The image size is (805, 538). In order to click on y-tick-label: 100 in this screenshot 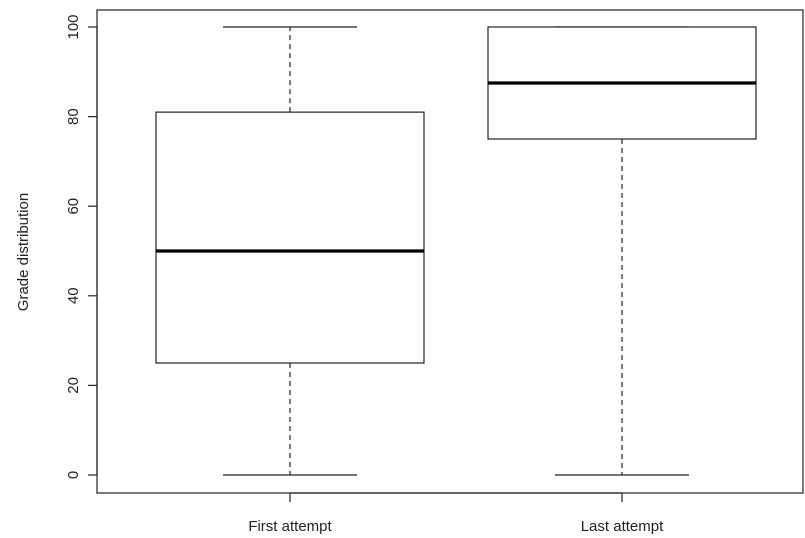, I will do `click(73, 26)`.